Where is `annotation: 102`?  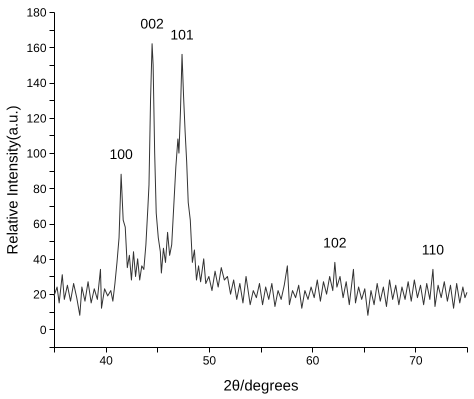 annotation: 102 is located at coordinates (335, 242).